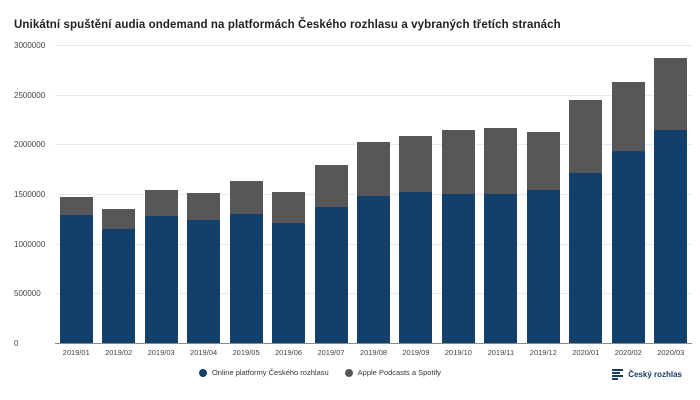 The width and height of the screenshot is (700, 400). What do you see at coordinates (16, 343) in the screenshot?
I see `y-axis-tick-label: 0` at bounding box center [16, 343].